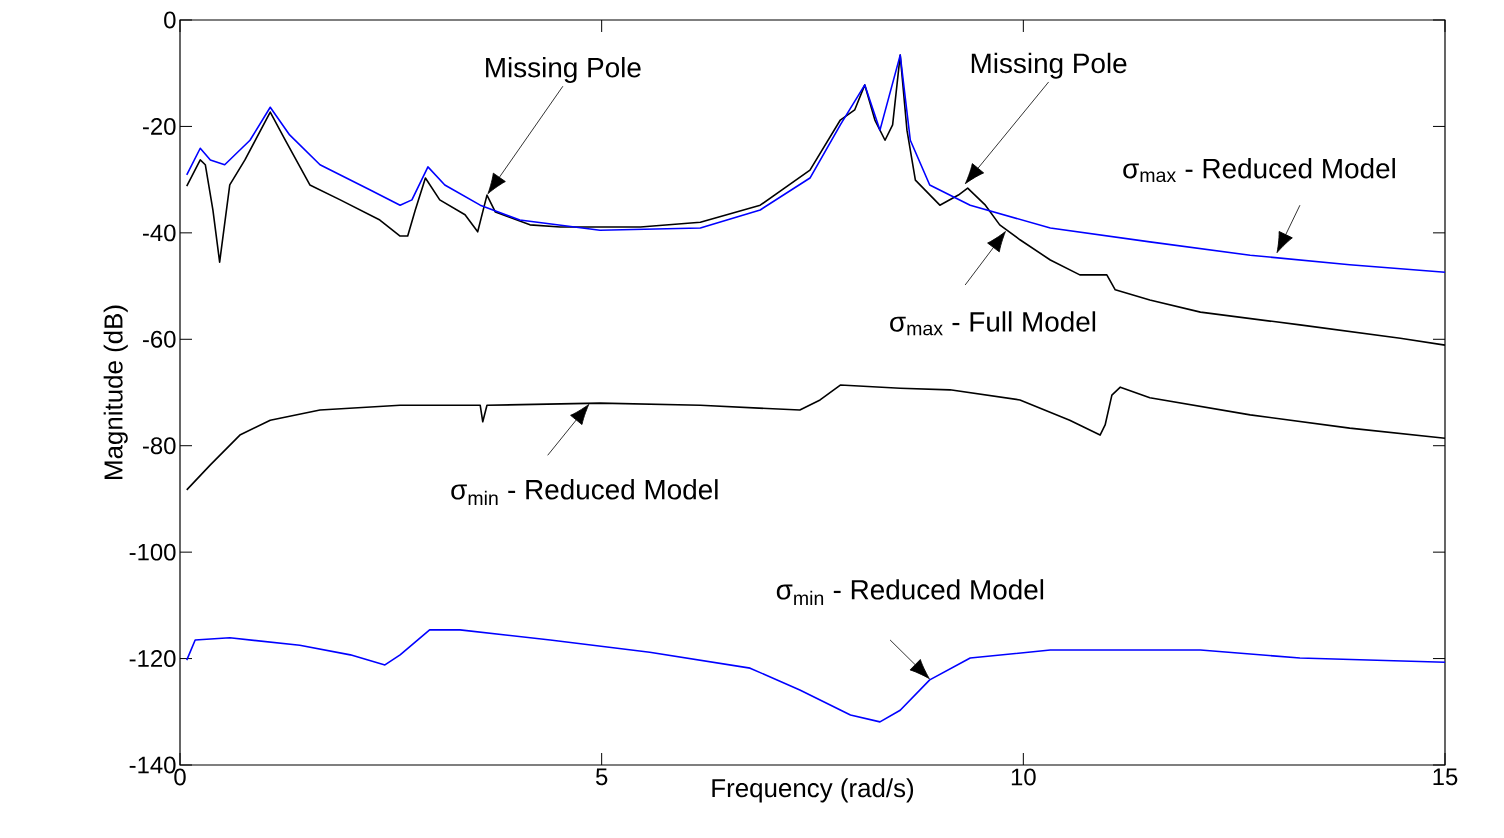  What do you see at coordinates (152, 765) in the screenshot?
I see `y-tick-label: -140` at bounding box center [152, 765].